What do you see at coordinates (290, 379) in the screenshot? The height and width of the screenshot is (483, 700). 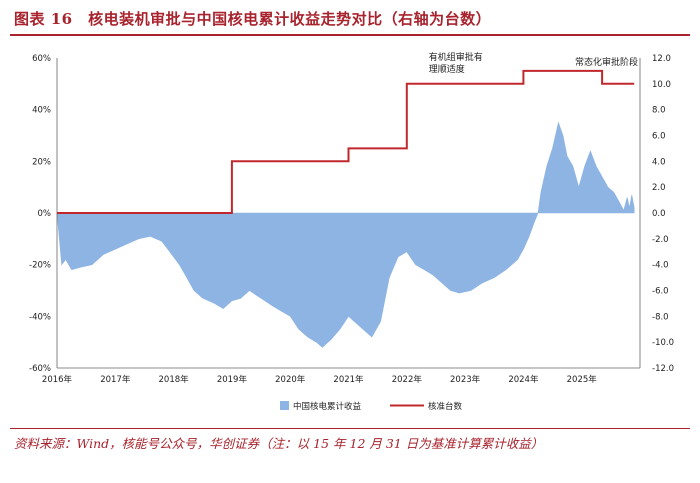 I see `x-tick-label: 2020年` at bounding box center [290, 379].